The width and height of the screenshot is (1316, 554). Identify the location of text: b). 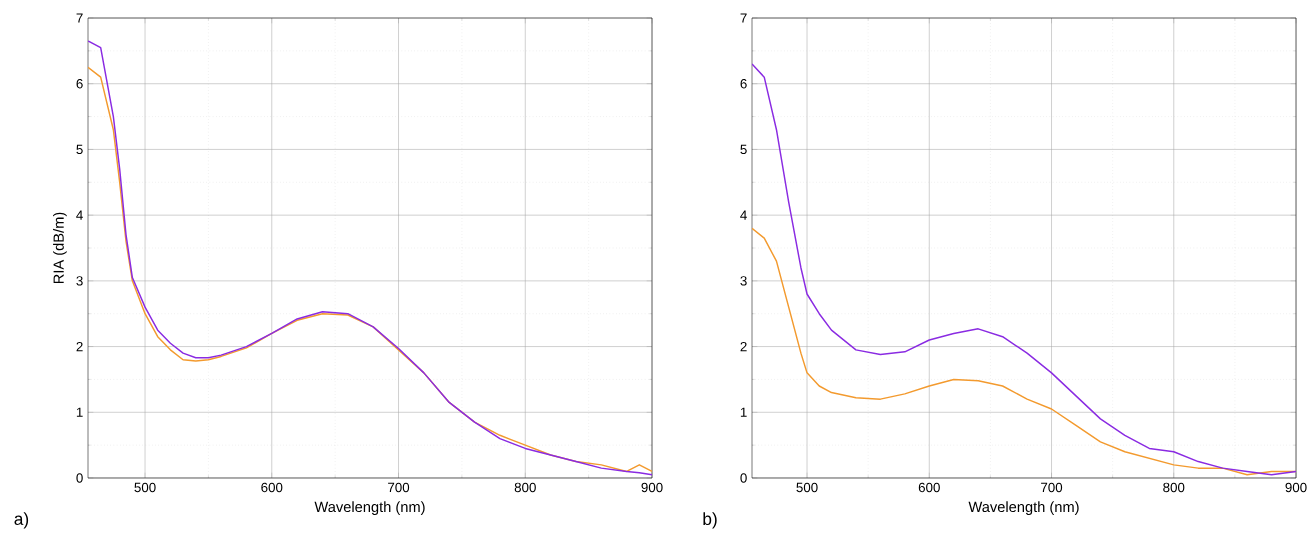
(710, 520).